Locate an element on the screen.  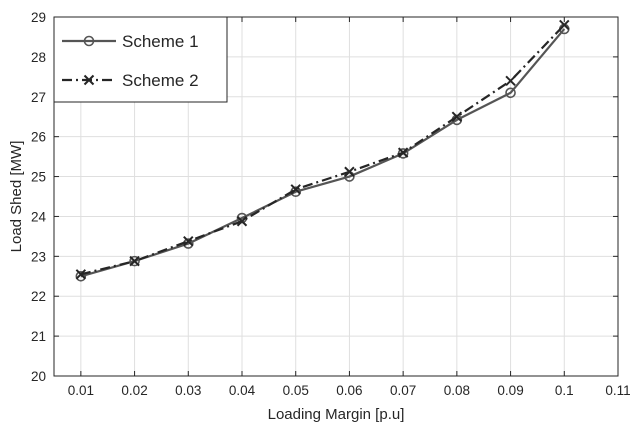
y-tick-label: 20 is located at coordinates (38, 376).